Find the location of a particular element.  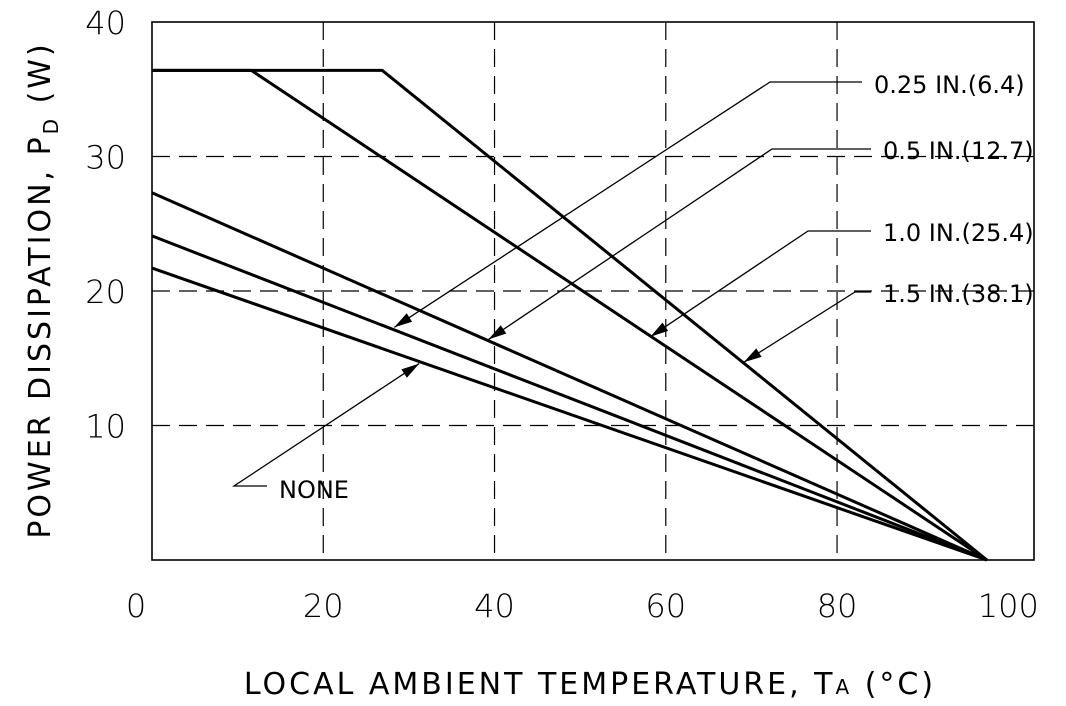

x-tick-label-0: 0 is located at coordinates (136, 606).